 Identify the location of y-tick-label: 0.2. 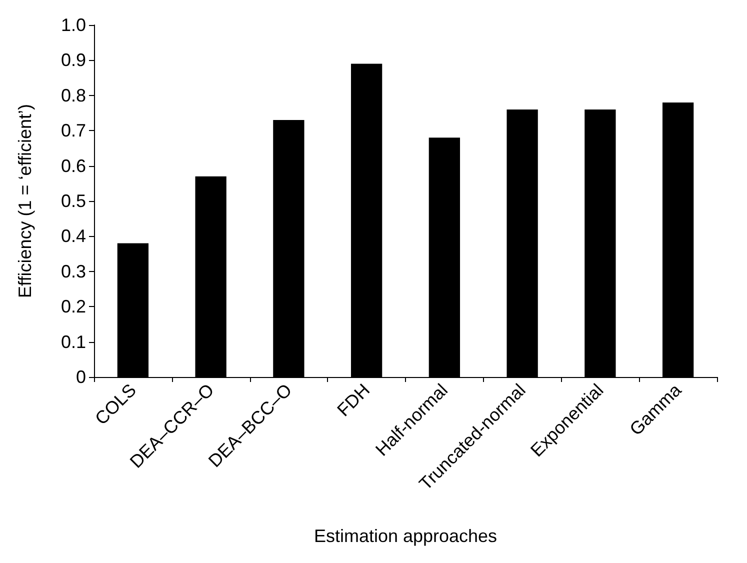
(73, 306).